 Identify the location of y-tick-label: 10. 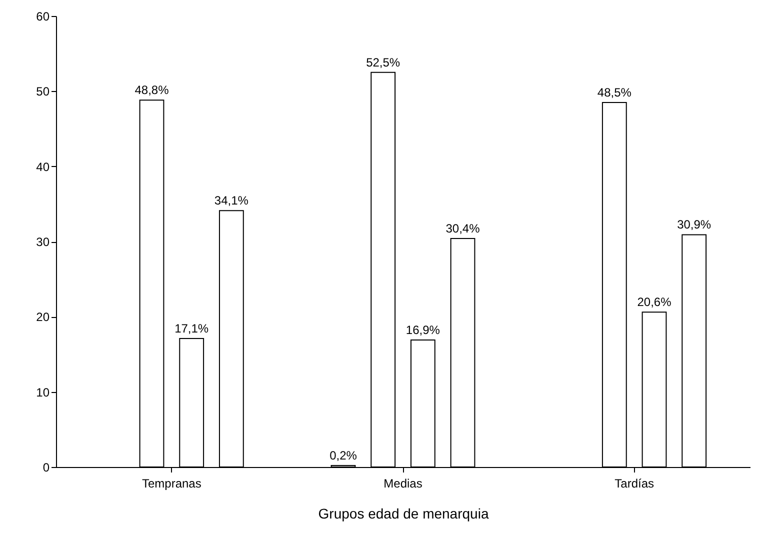
(43, 392).